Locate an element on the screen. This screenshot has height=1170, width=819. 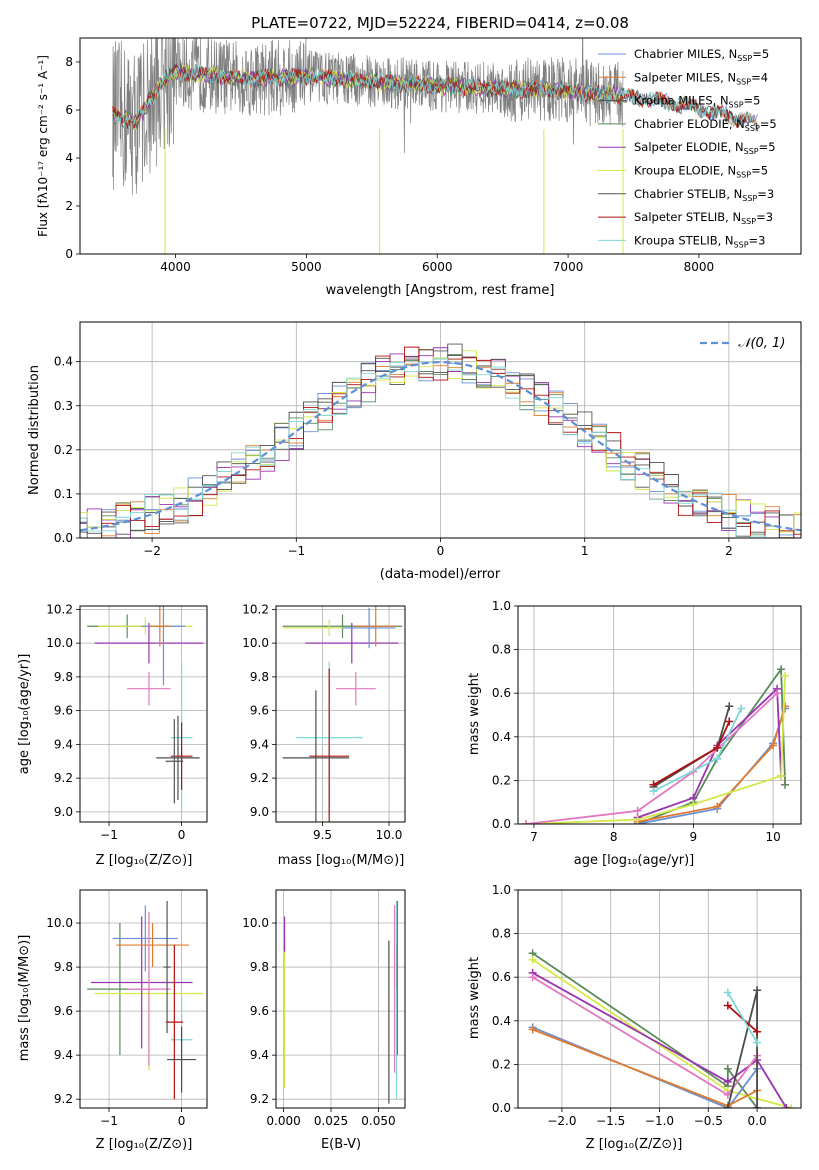
legend-label: Chabrier MILES, NSSP=5 is located at coordinates (701, 55).